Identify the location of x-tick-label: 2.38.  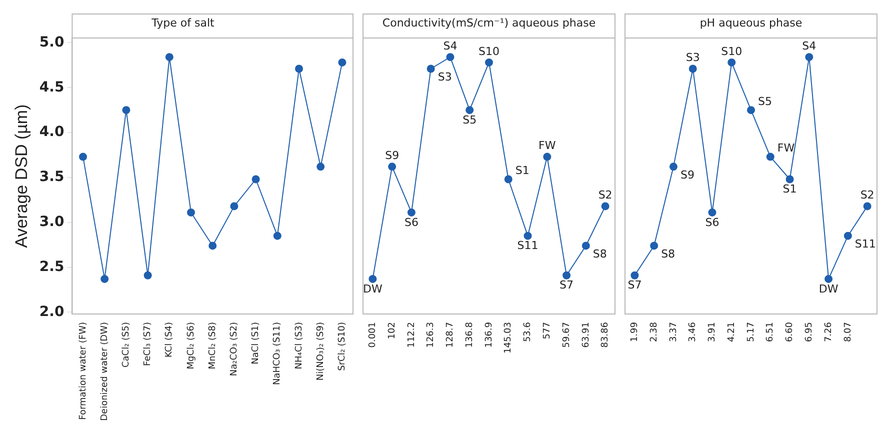
(654, 332).